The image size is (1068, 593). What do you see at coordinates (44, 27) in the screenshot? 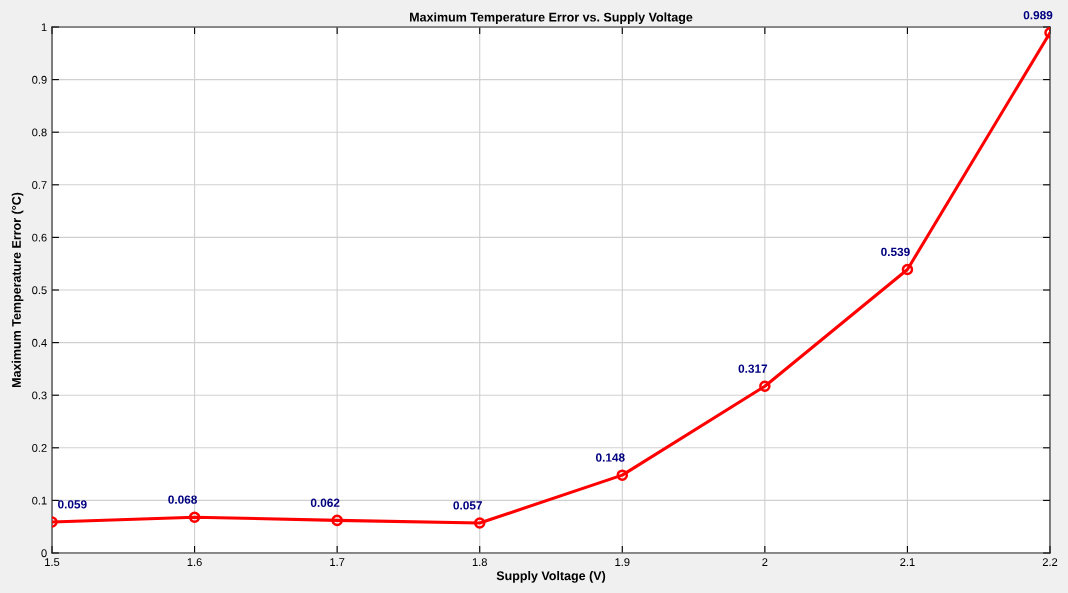
I see `y-tick-label: 1` at bounding box center [44, 27].